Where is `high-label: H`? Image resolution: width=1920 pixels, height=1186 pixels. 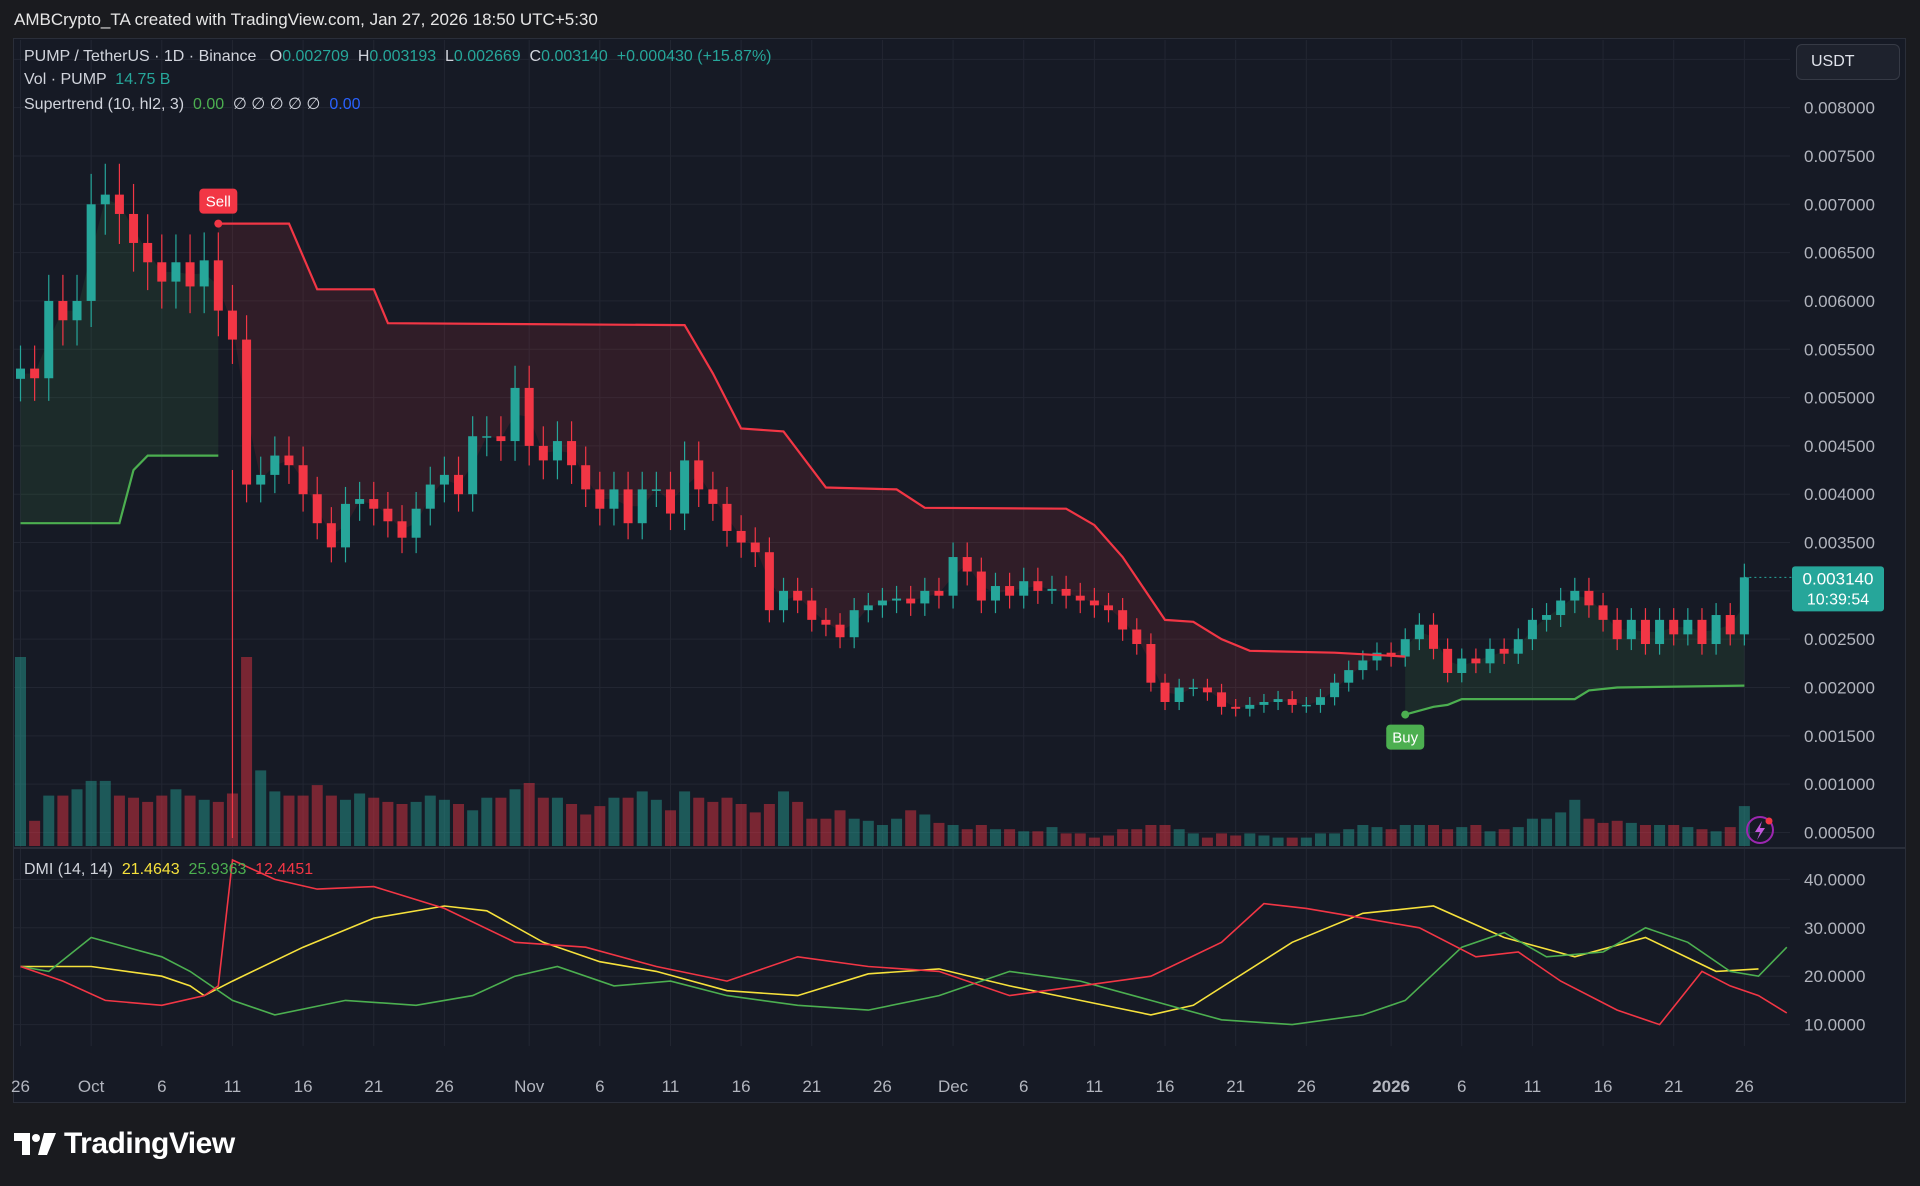
high-label: H is located at coordinates (363, 56).